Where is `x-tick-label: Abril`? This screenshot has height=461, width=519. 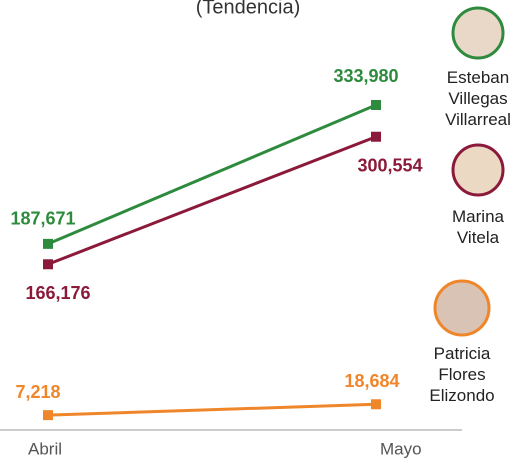
x-tick-label: Abril is located at coordinates (45, 448).